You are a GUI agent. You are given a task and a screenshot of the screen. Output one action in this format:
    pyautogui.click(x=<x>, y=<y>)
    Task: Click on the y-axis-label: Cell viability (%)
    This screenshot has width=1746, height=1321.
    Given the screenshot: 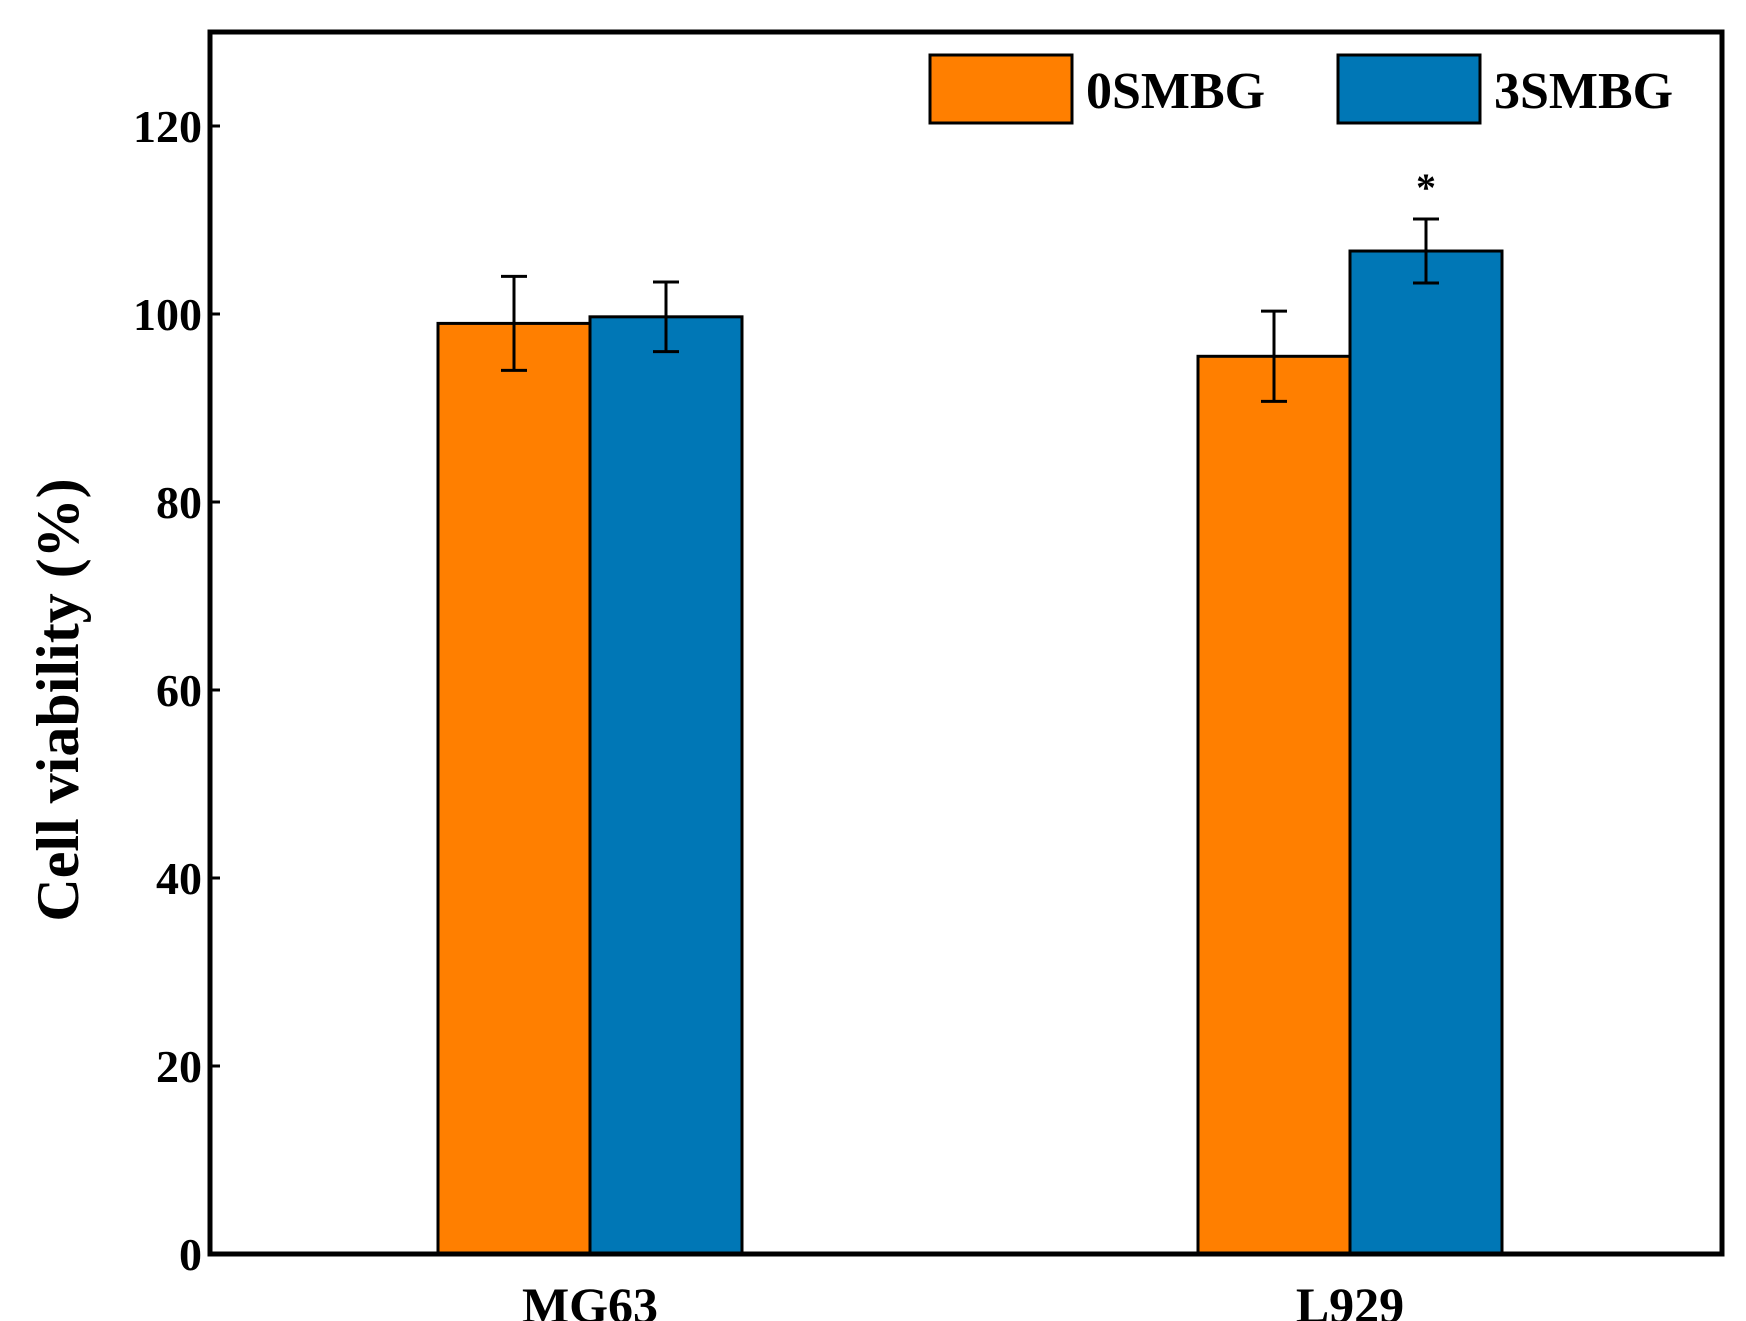 What is the action you would take?
    pyautogui.click(x=58, y=699)
    